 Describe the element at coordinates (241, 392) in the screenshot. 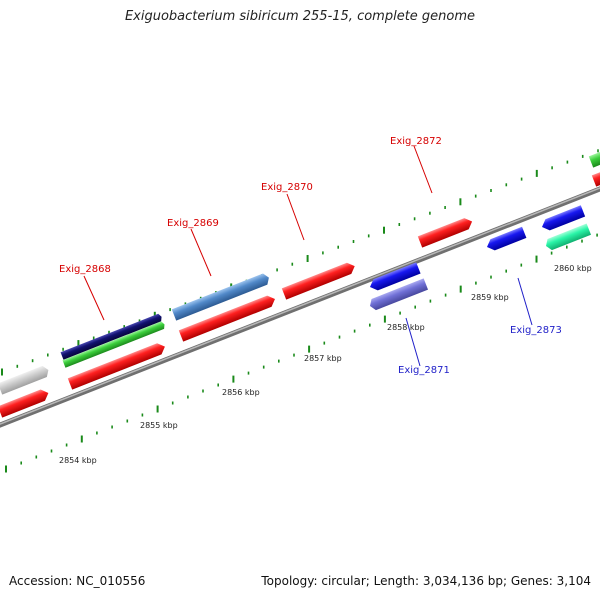

I see `ruler-label: 2856 kbp` at that location.